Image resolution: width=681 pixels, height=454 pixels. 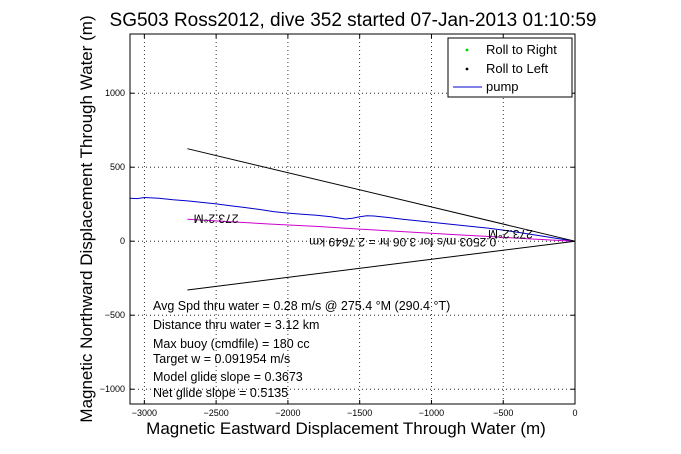 What do you see at coordinates (359, 413) in the screenshot?
I see `x-tick-label: −1500` at bounding box center [359, 413].